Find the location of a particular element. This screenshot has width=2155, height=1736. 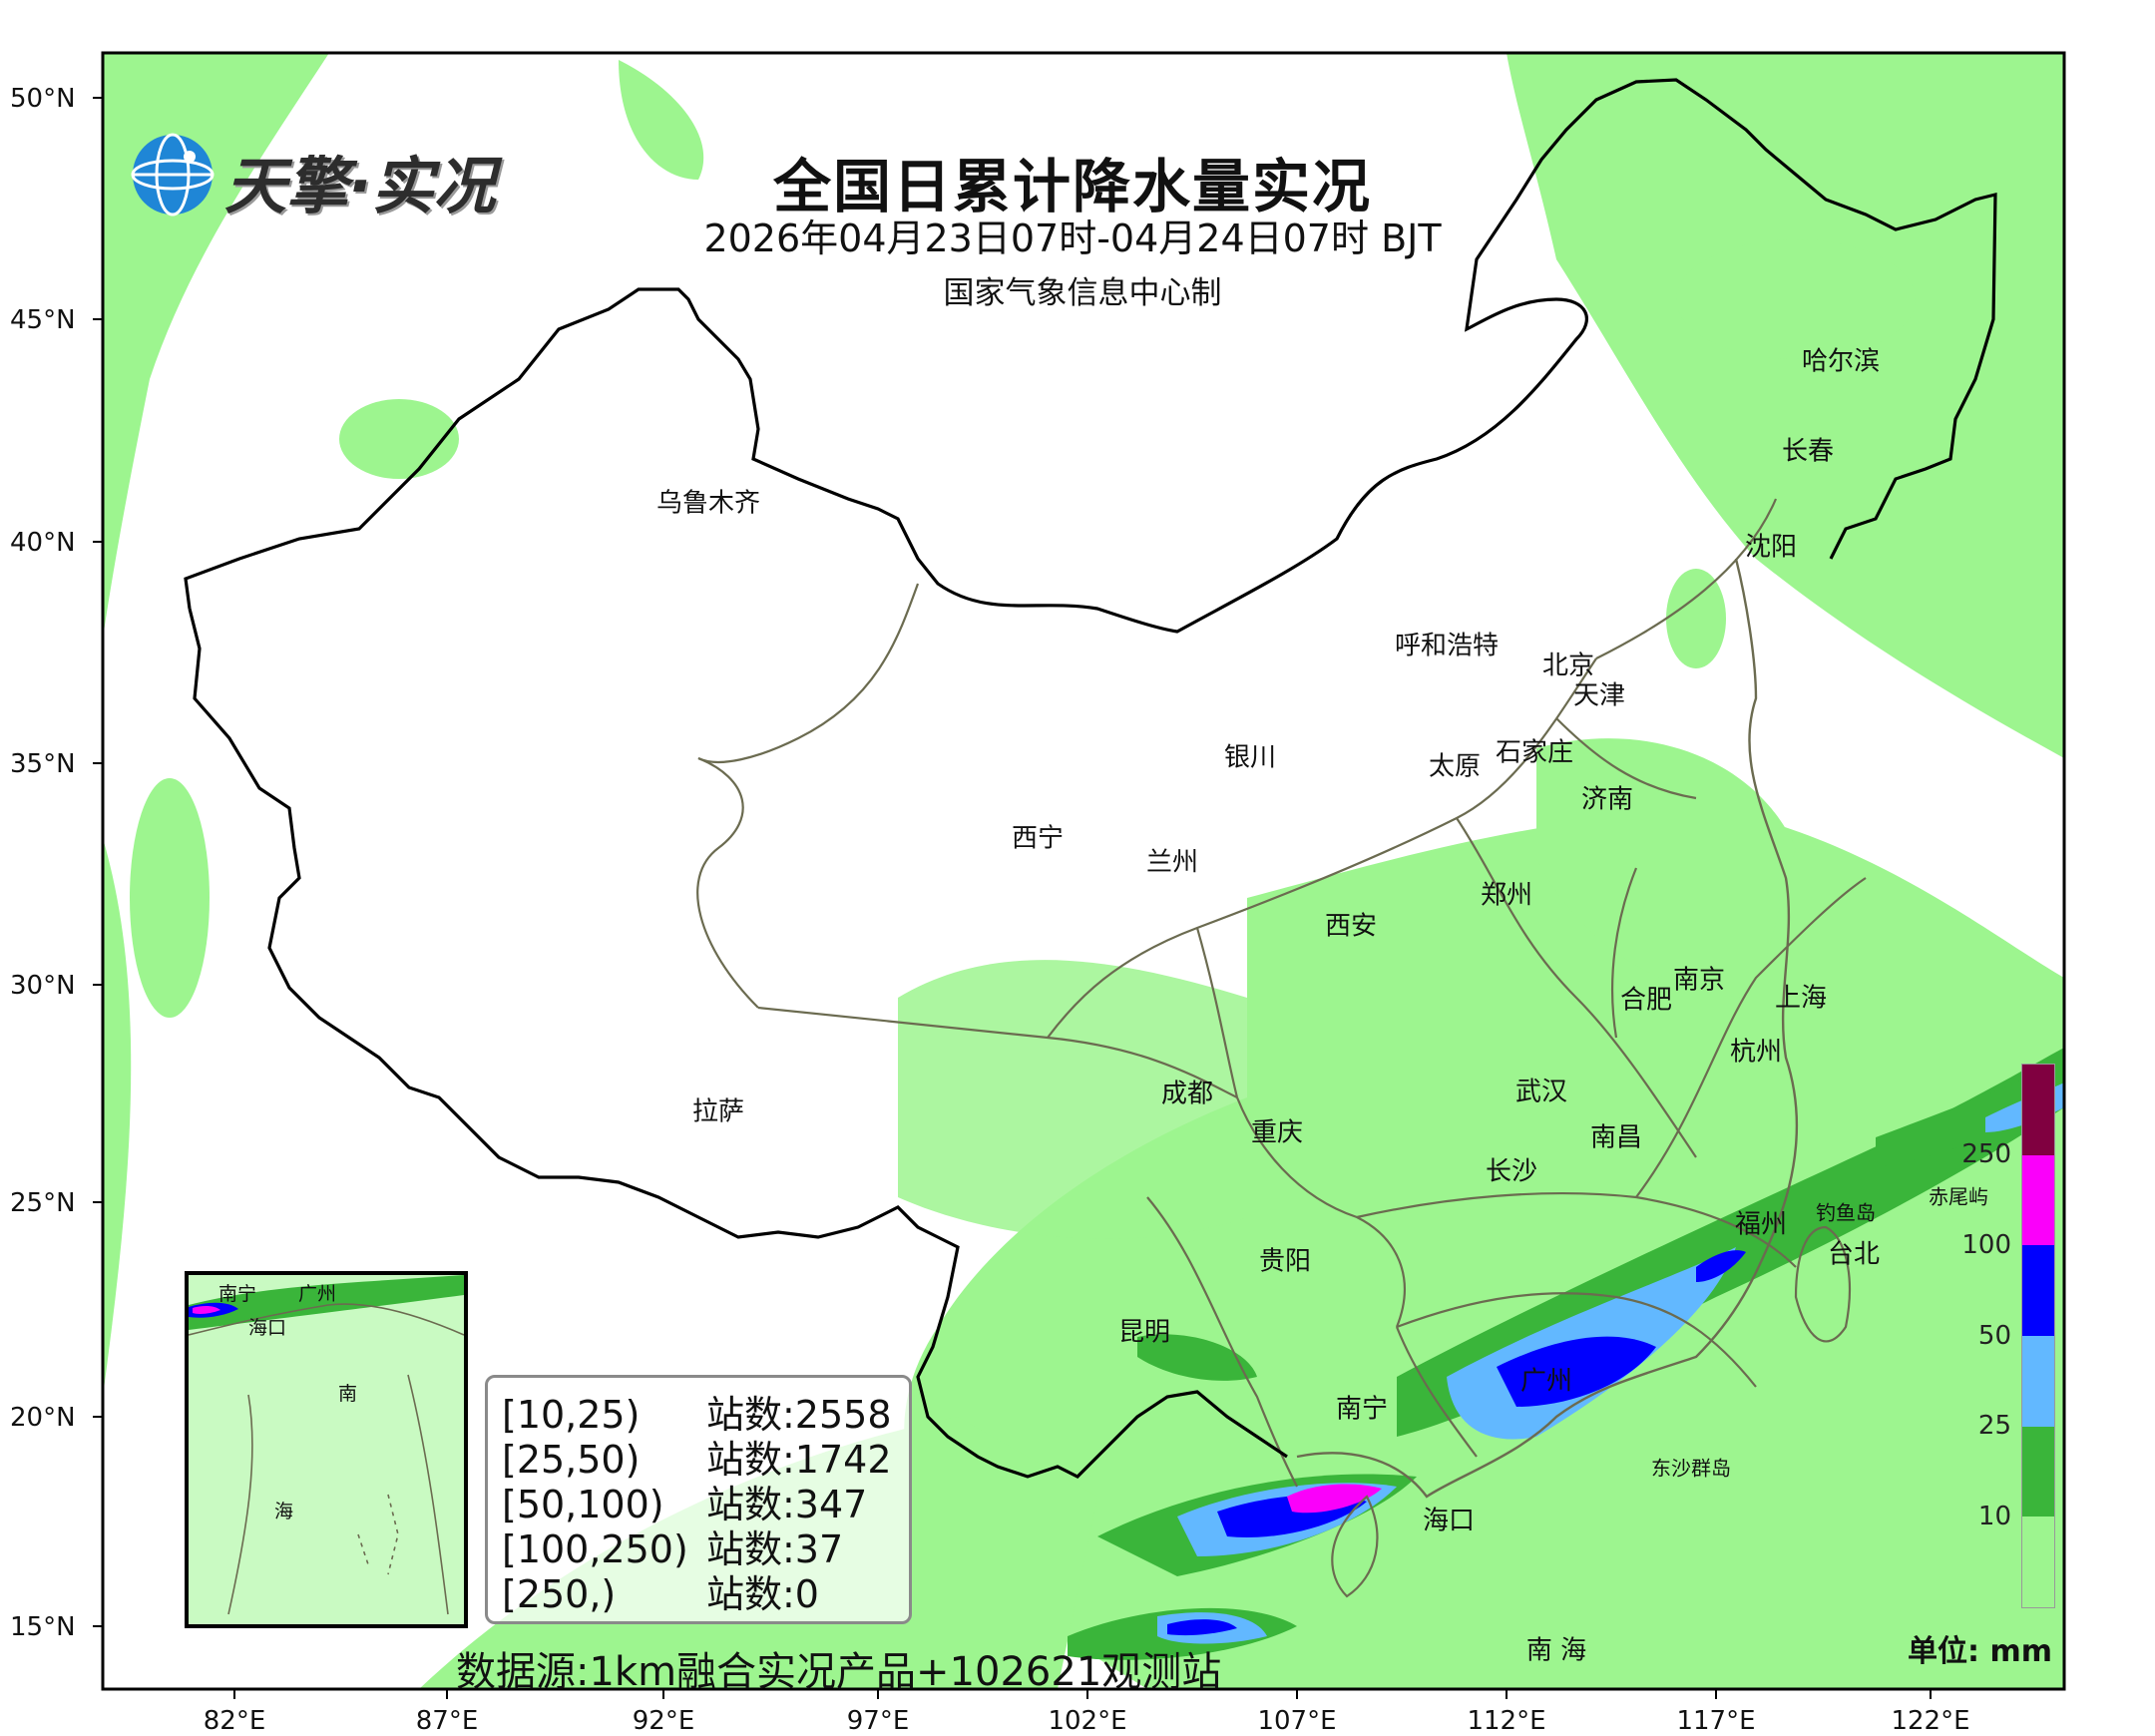

legend-count: 站数:347 is located at coordinates (787, 1504).